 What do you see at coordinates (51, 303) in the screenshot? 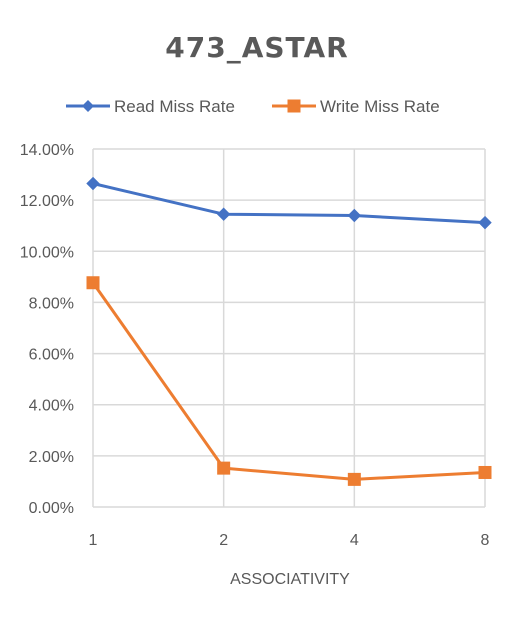
I see `y-tick-label: 8.00%` at bounding box center [51, 303].